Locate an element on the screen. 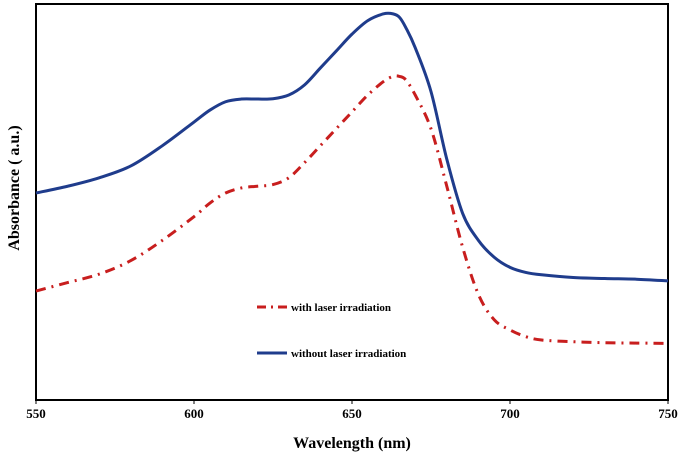 Image resolution: width=685 pixels, height=453 pixels. x-tick-label: 700 is located at coordinates (510, 413).